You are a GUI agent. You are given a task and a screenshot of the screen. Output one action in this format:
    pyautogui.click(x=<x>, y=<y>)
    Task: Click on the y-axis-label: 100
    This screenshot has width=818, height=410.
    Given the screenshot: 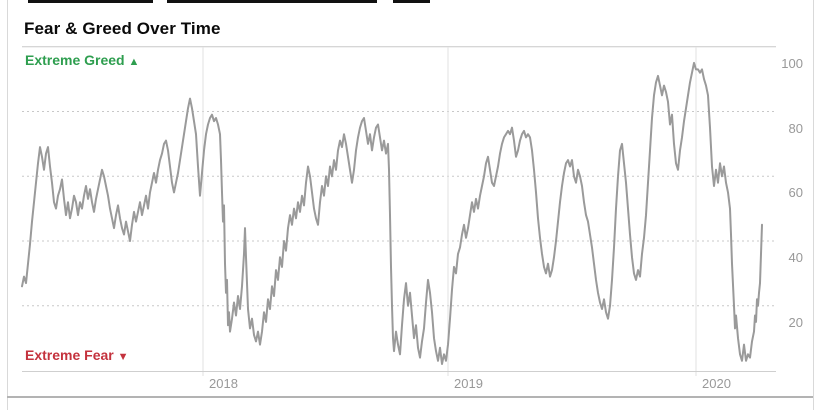 What is the action you would take?
    pyautogui.click(x=792, y=63)
    